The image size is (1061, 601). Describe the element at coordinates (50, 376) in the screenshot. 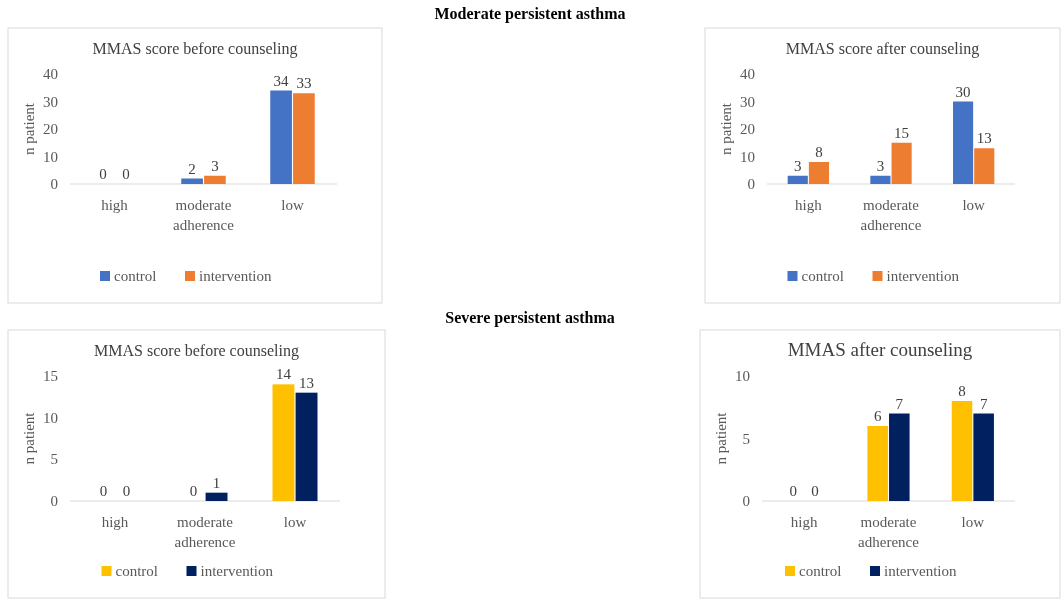

I see `y-tick-label: 15` at that location.